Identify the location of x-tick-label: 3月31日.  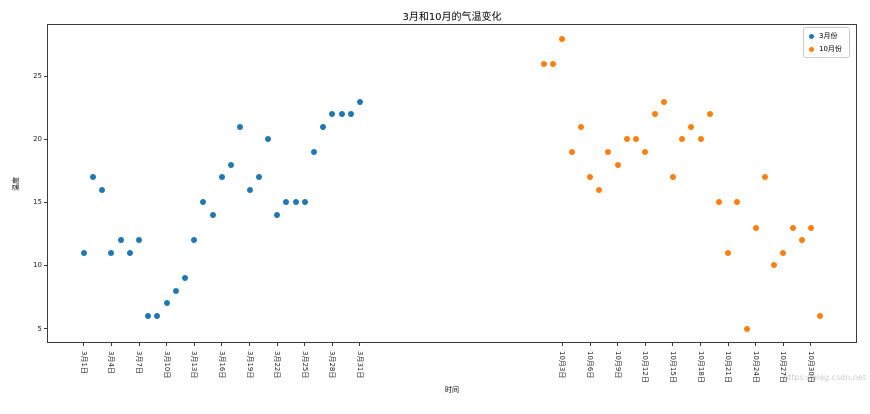
(359, 365).